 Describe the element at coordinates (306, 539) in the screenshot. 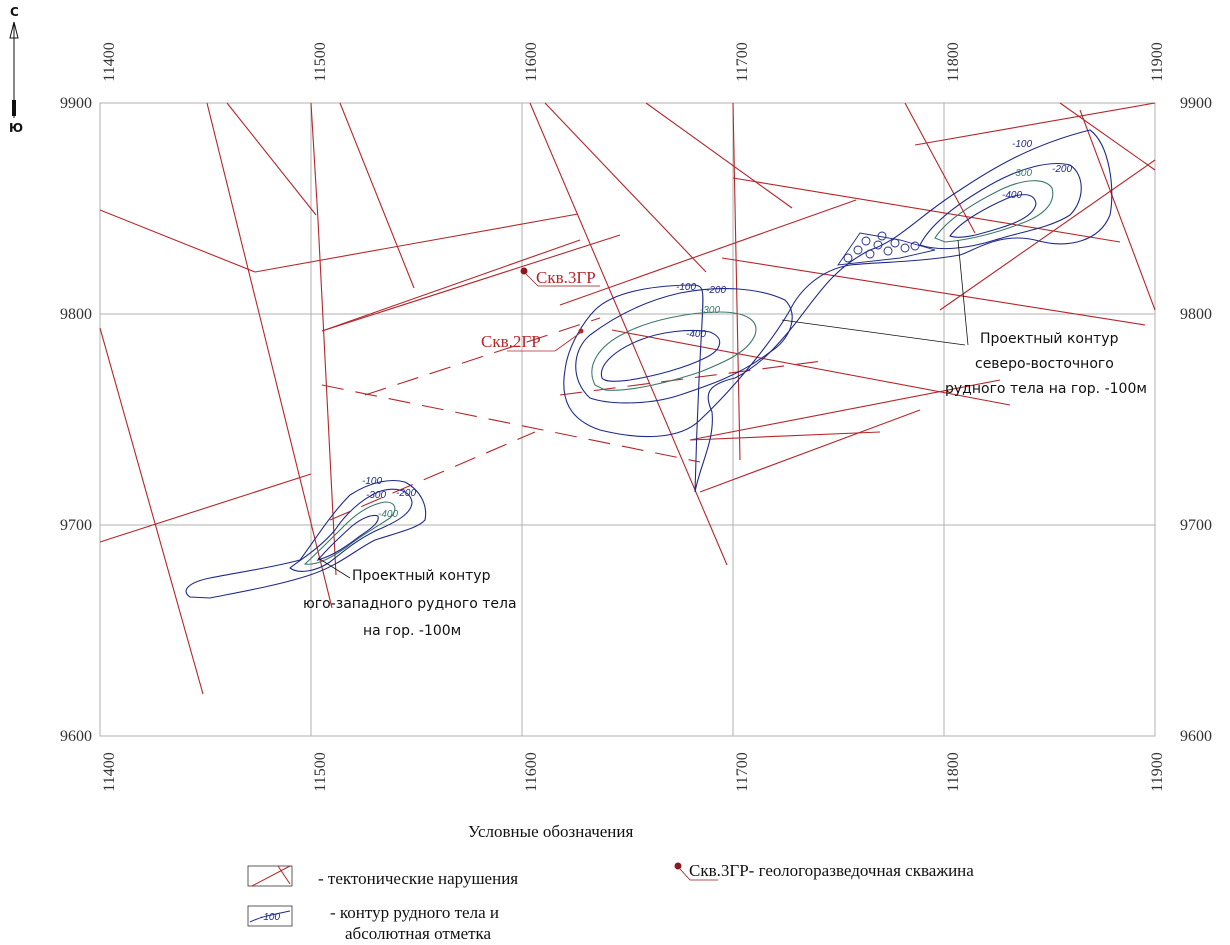

I see `sw-ore-body-contours` at that location.